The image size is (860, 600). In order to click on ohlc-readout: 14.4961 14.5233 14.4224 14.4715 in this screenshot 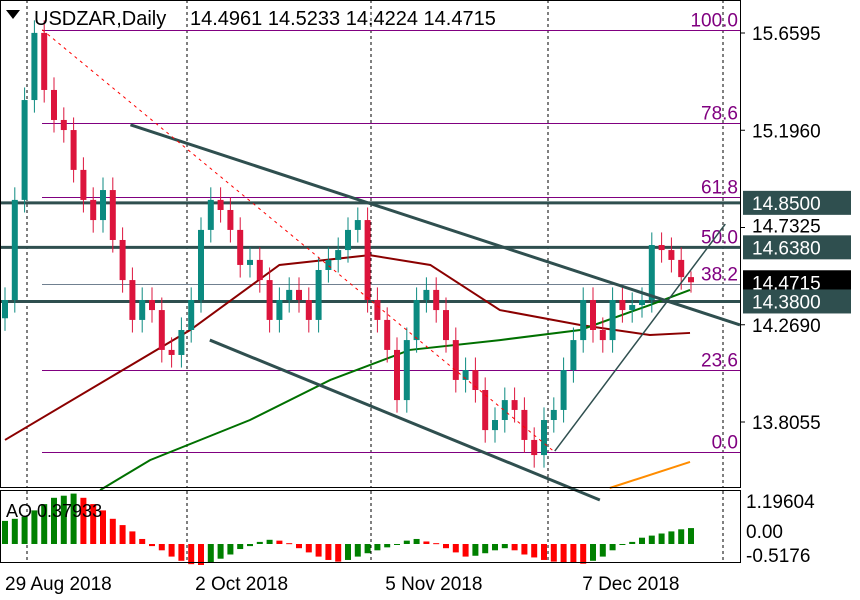, I will do `click(343, 19)`.